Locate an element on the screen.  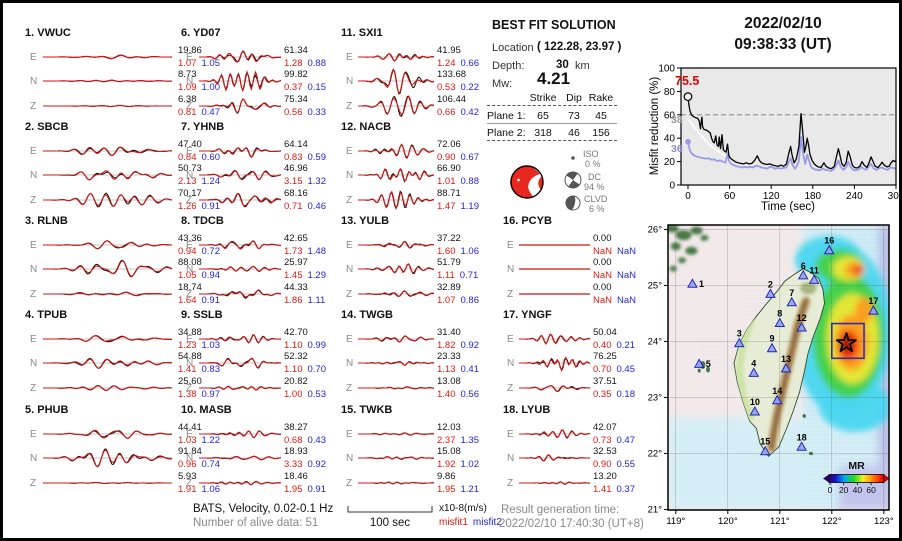
depth-label: Depth: is located at coordinates (508, 66).